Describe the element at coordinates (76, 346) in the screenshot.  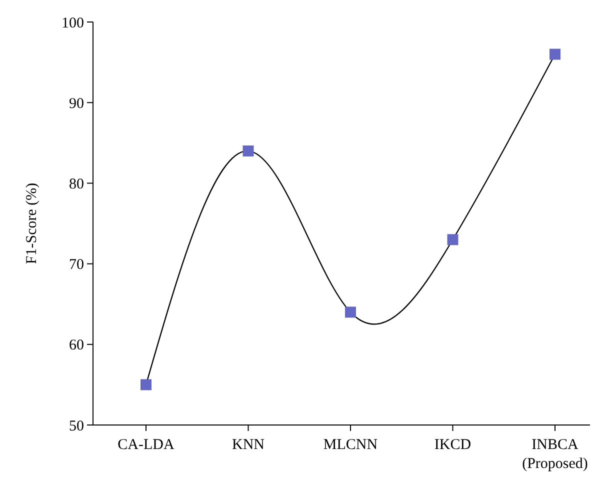
I see `y-tick-label: 60` at that location.